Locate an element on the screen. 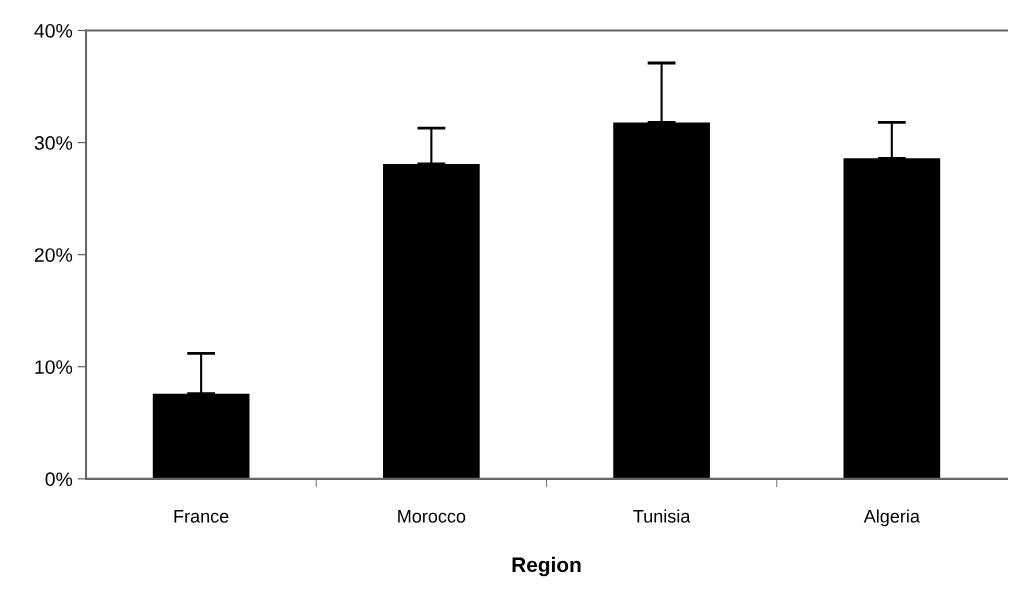 Image resolution: width=1012 pixels, height=610 pixels. x-axis-title: Region is located at coordinates (546, 566).